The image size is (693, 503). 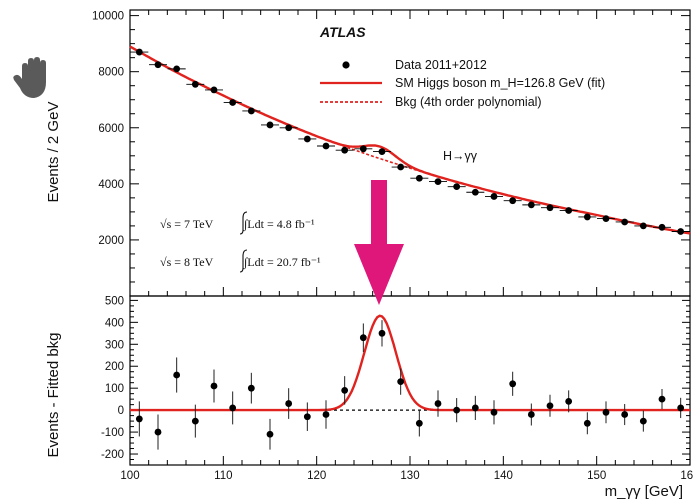 What do you see at coordinates (129, 476) in the screenshot?
I see `bottom-xtick-label: 100` at bounding box center [129, 476].